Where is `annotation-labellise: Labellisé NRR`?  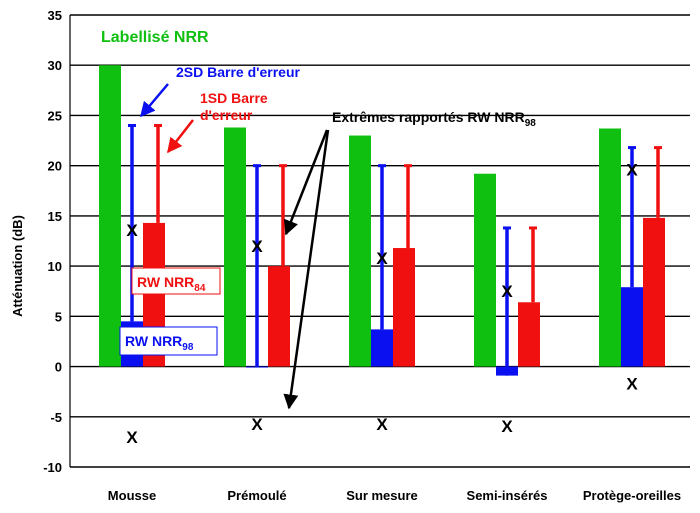
annotation-labellise: Labellisé NRR is located at coordinates (155, 37).